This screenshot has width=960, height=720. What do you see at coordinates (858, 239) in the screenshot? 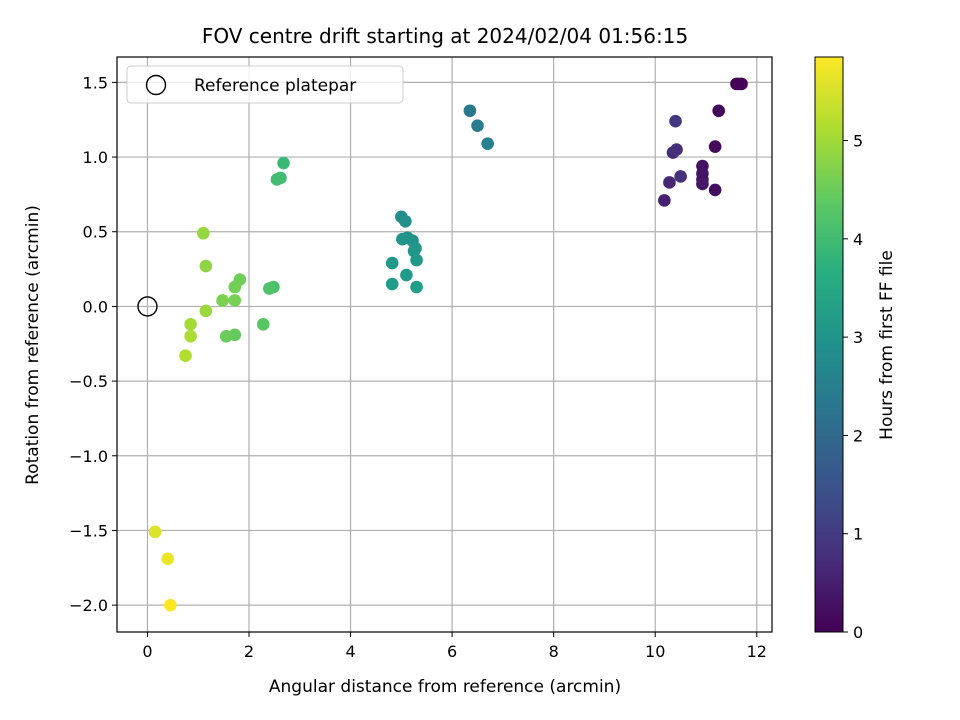
I see `colorbar-tick-label: 4` at bounding box center [858, 239].